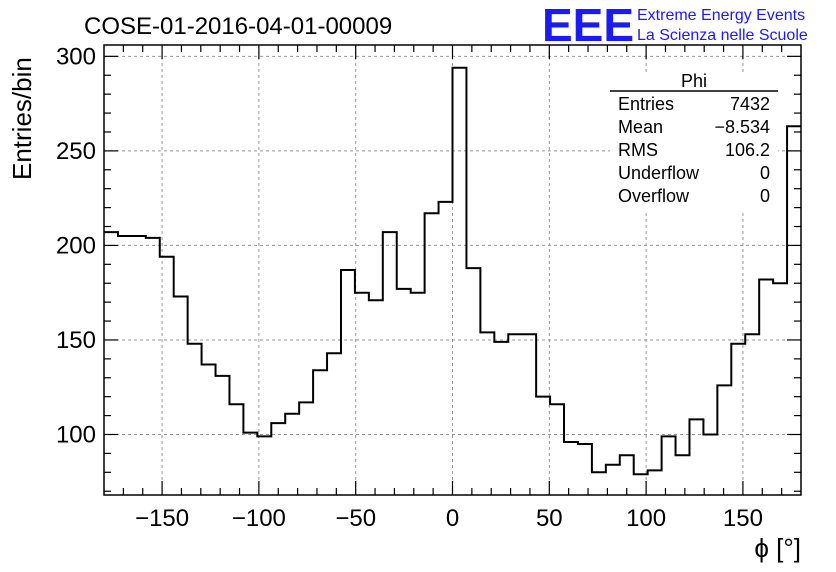 Image resolution: width=836 pixels, height=572 pixels. What do you see at coordinates (659, 173) in the screenshot?
I see `stats-row-label: Underflow` at bounding box center [659, 173].